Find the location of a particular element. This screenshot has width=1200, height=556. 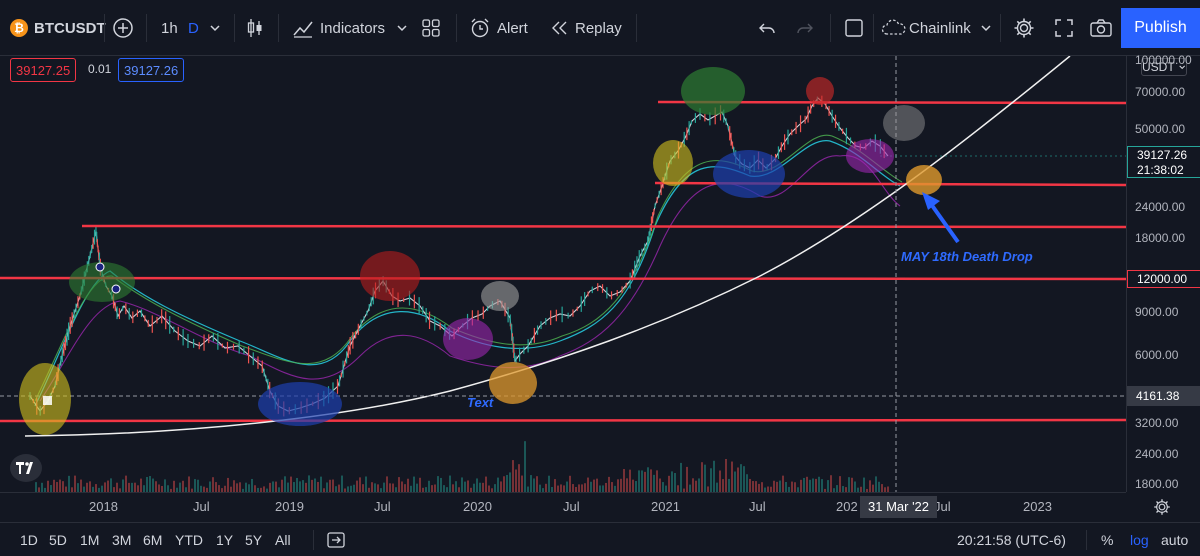

timezone-clock: 20:21:58 (UTC-6) is located at coordinates (1011, 539).